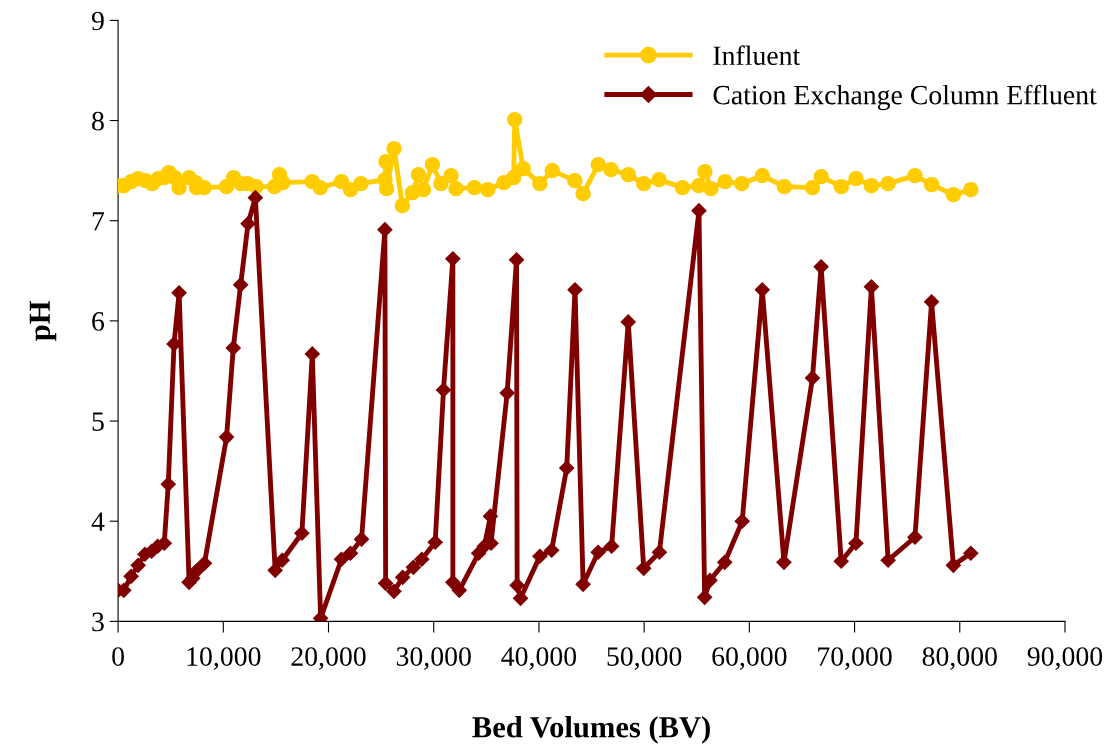  What do you see at coordinates (959, 658) in the screenshot?
I see `x-tick-label: 80,000` at bounding box center [959, 658].